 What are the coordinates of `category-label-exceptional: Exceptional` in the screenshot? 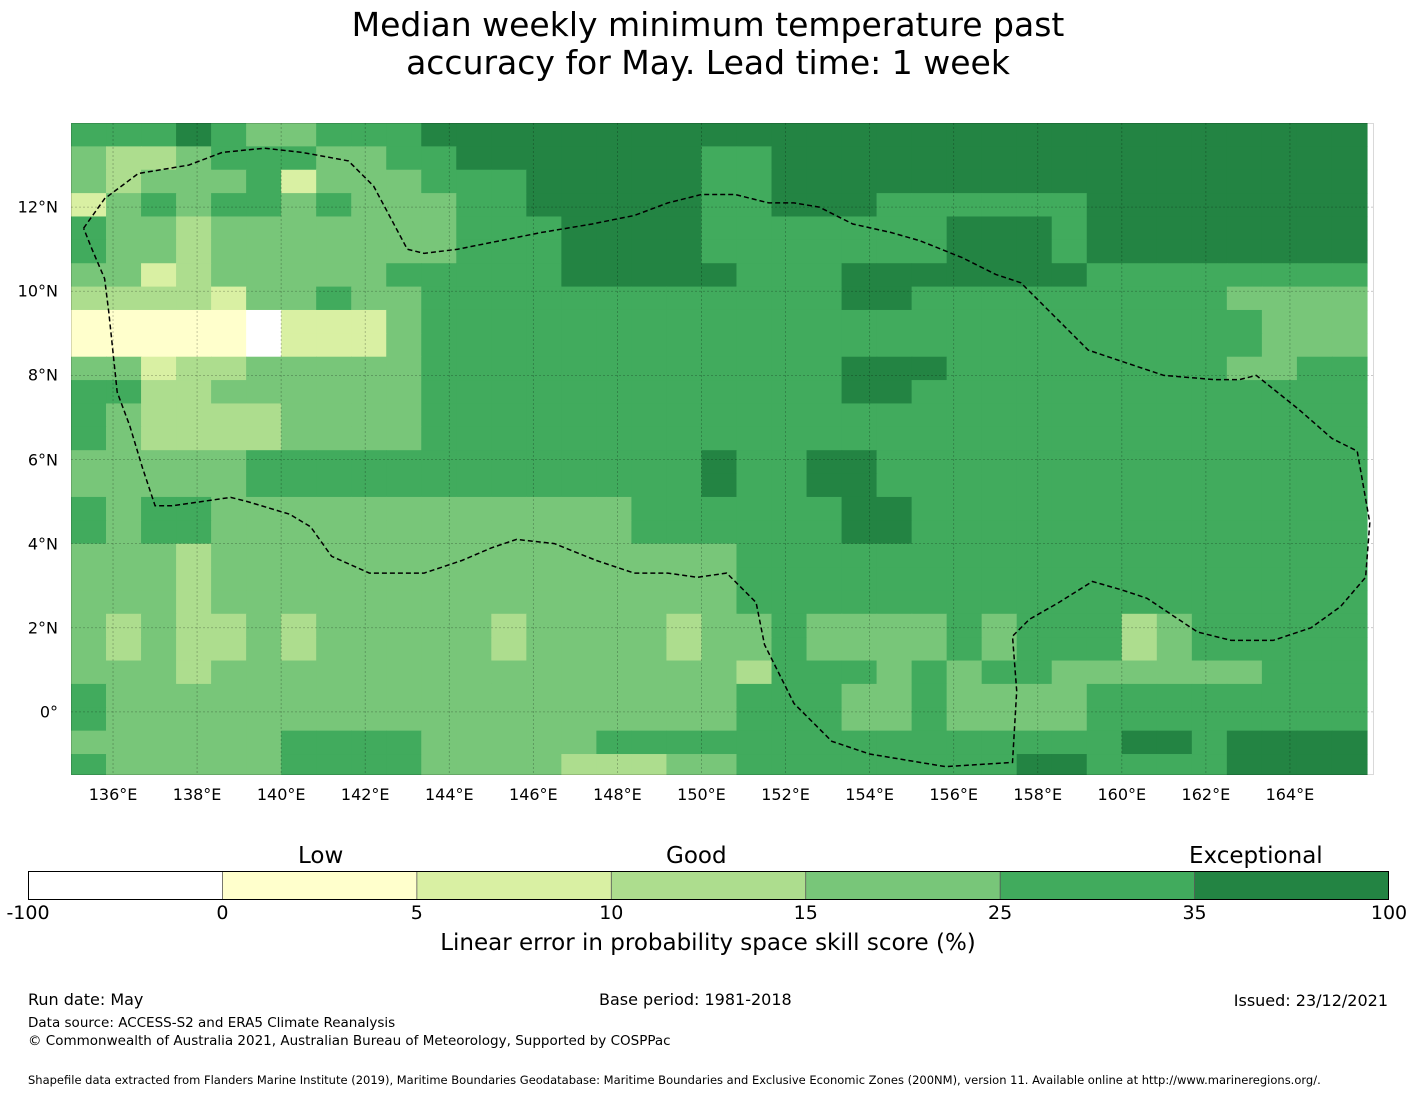 It's located at (1256, 856).